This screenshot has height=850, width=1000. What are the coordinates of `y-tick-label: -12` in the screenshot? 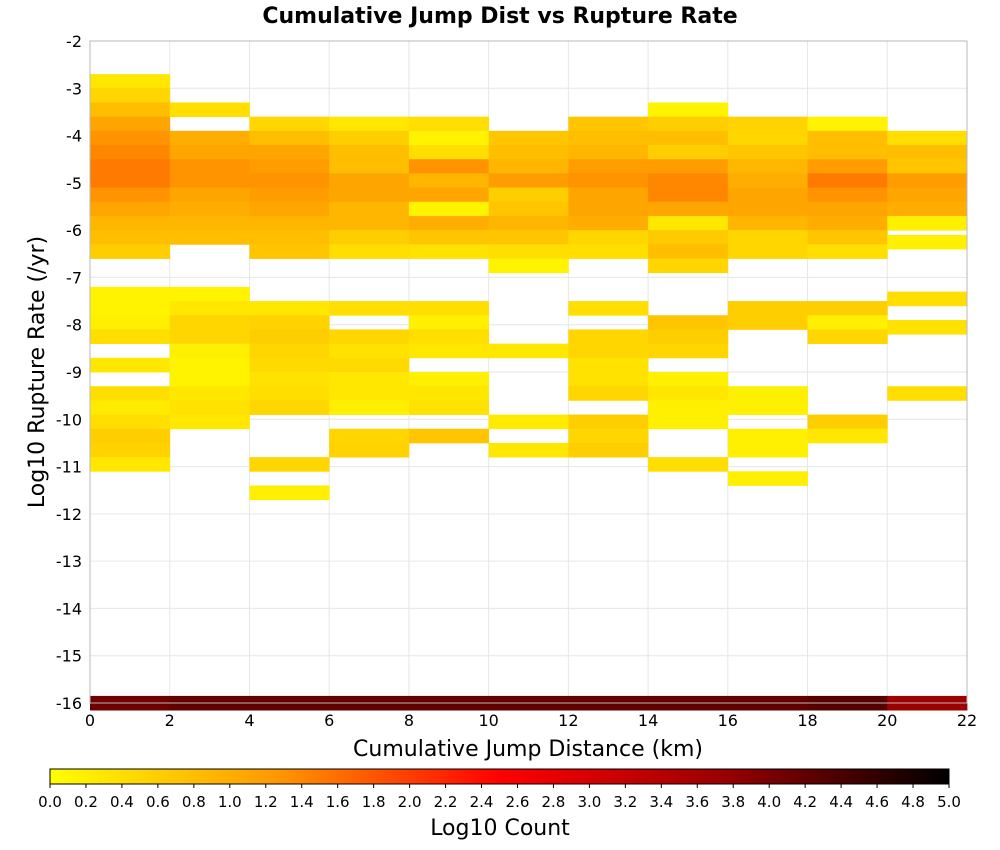 It's located at (69, 514).